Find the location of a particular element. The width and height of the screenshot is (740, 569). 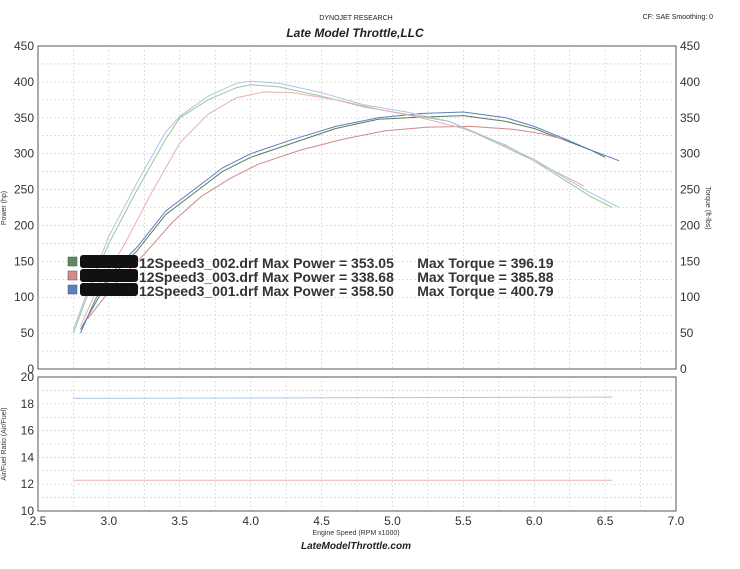

y-tick-label-right: 450 is located at coordinates (690, 46).